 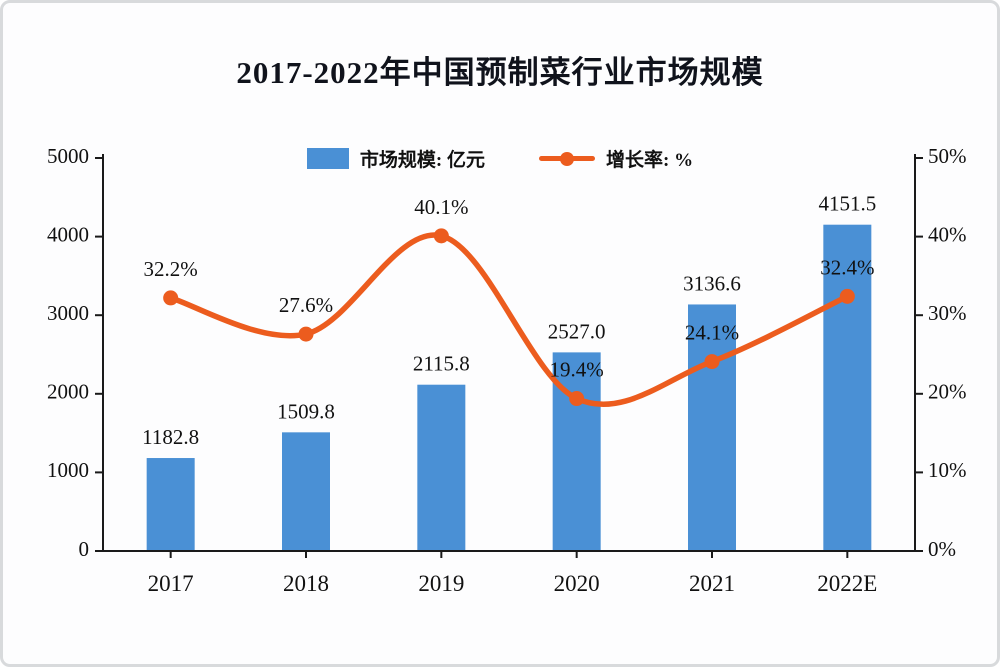 I want to click on bar-2022E, so click(x=847, y=388).